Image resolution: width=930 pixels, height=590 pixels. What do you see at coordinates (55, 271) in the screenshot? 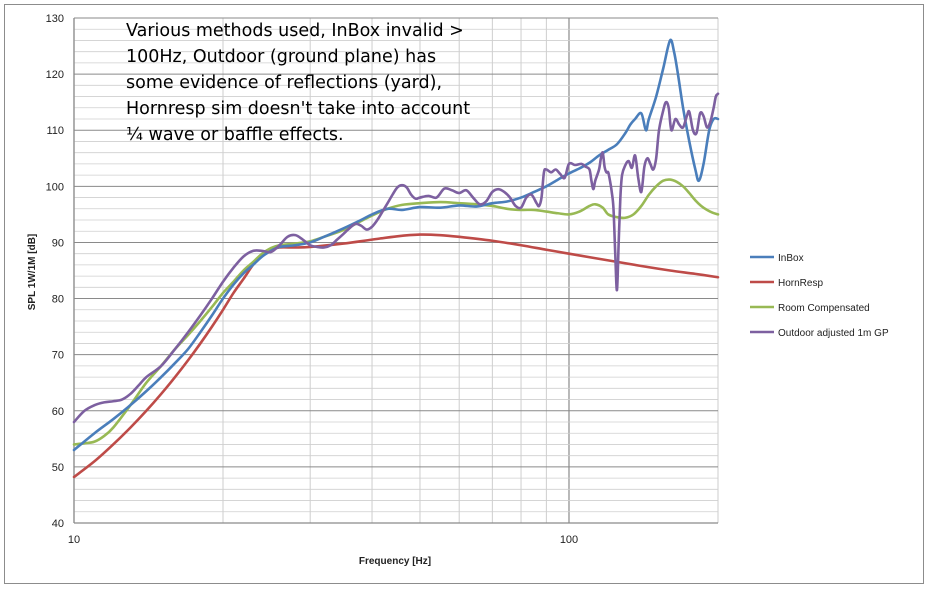
I see `y-tick-labels: 40 50 60 70 80 90 100 110 120 130` at bounding box center [55, 271].